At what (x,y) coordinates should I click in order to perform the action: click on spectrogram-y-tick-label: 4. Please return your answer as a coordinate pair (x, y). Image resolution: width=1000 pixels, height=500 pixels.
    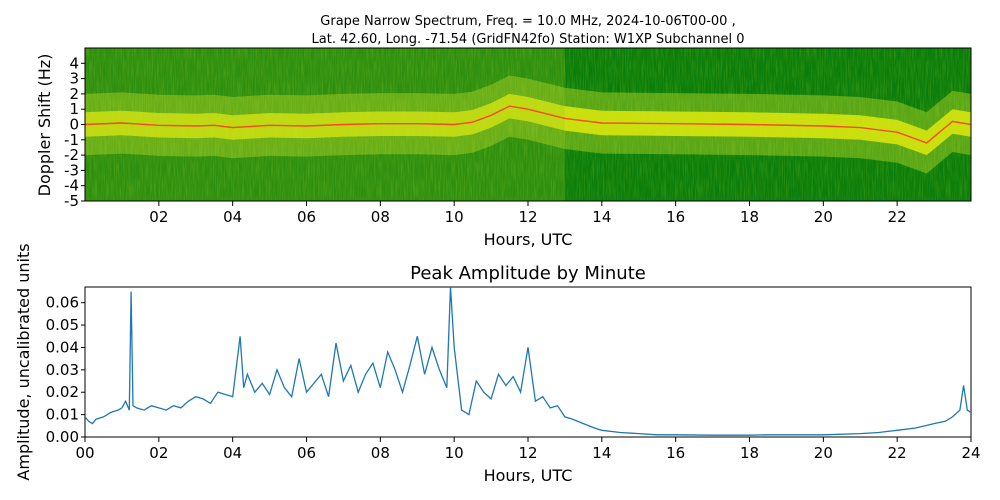
    Looking at the image, I should click on (74, 63).